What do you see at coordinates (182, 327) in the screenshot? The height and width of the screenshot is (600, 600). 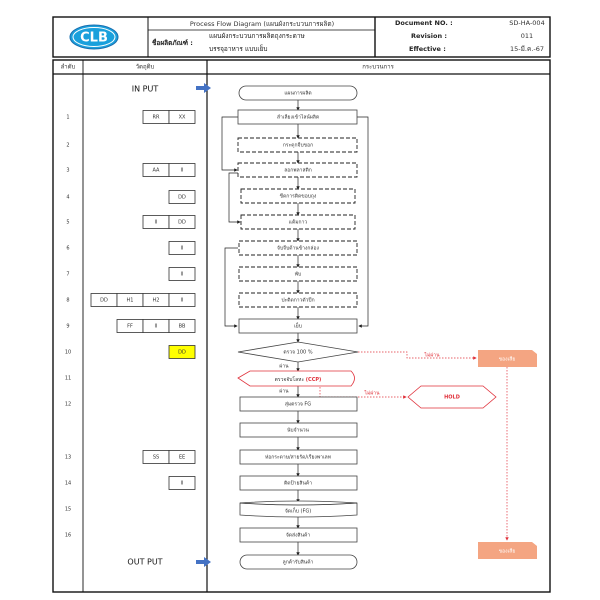 I see `svg-text: BB` at bounding box center [182, 327].